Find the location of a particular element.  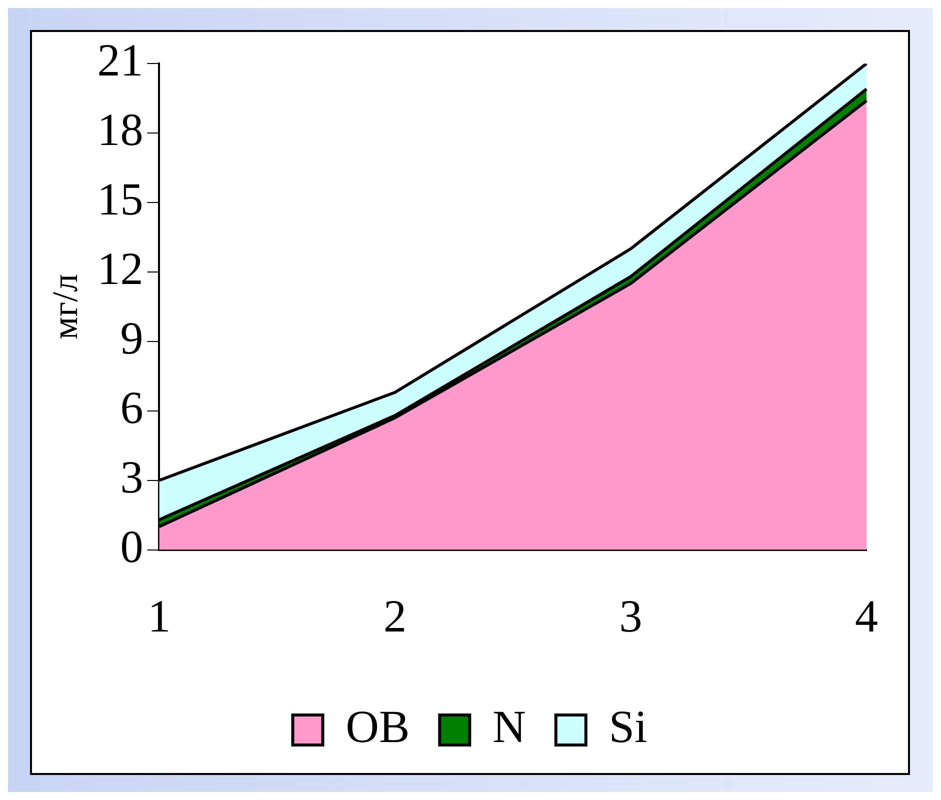

y-tick-label: 15 is located at coordinates (120, 199).